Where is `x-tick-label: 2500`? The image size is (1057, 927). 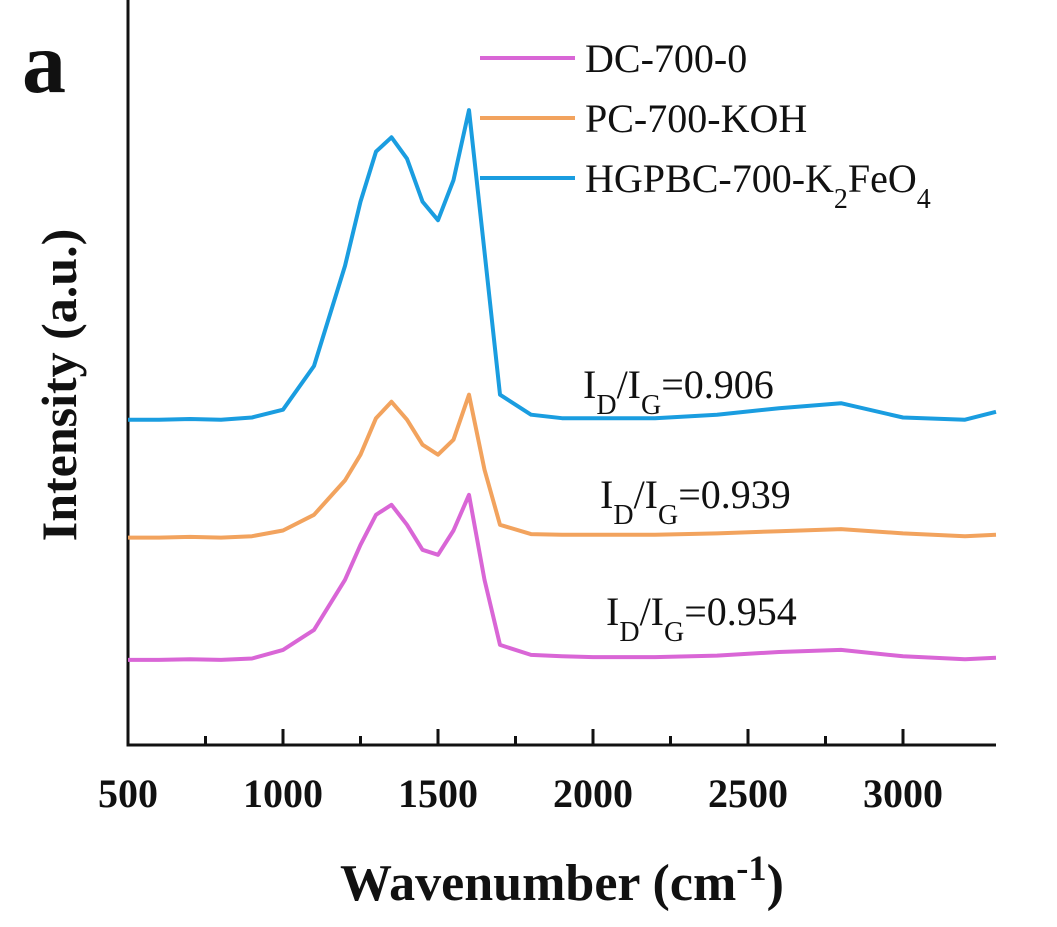 x-tick-label: 2500 is located at coordinates (748, 793).